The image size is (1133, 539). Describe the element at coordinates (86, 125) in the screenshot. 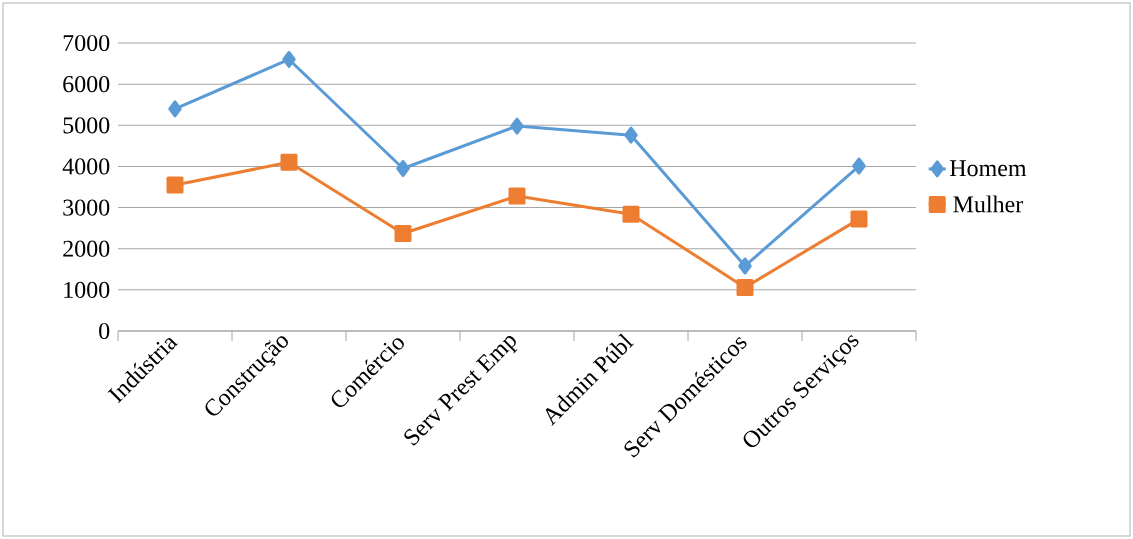

I see `y-tick-label: 5000` at that location.